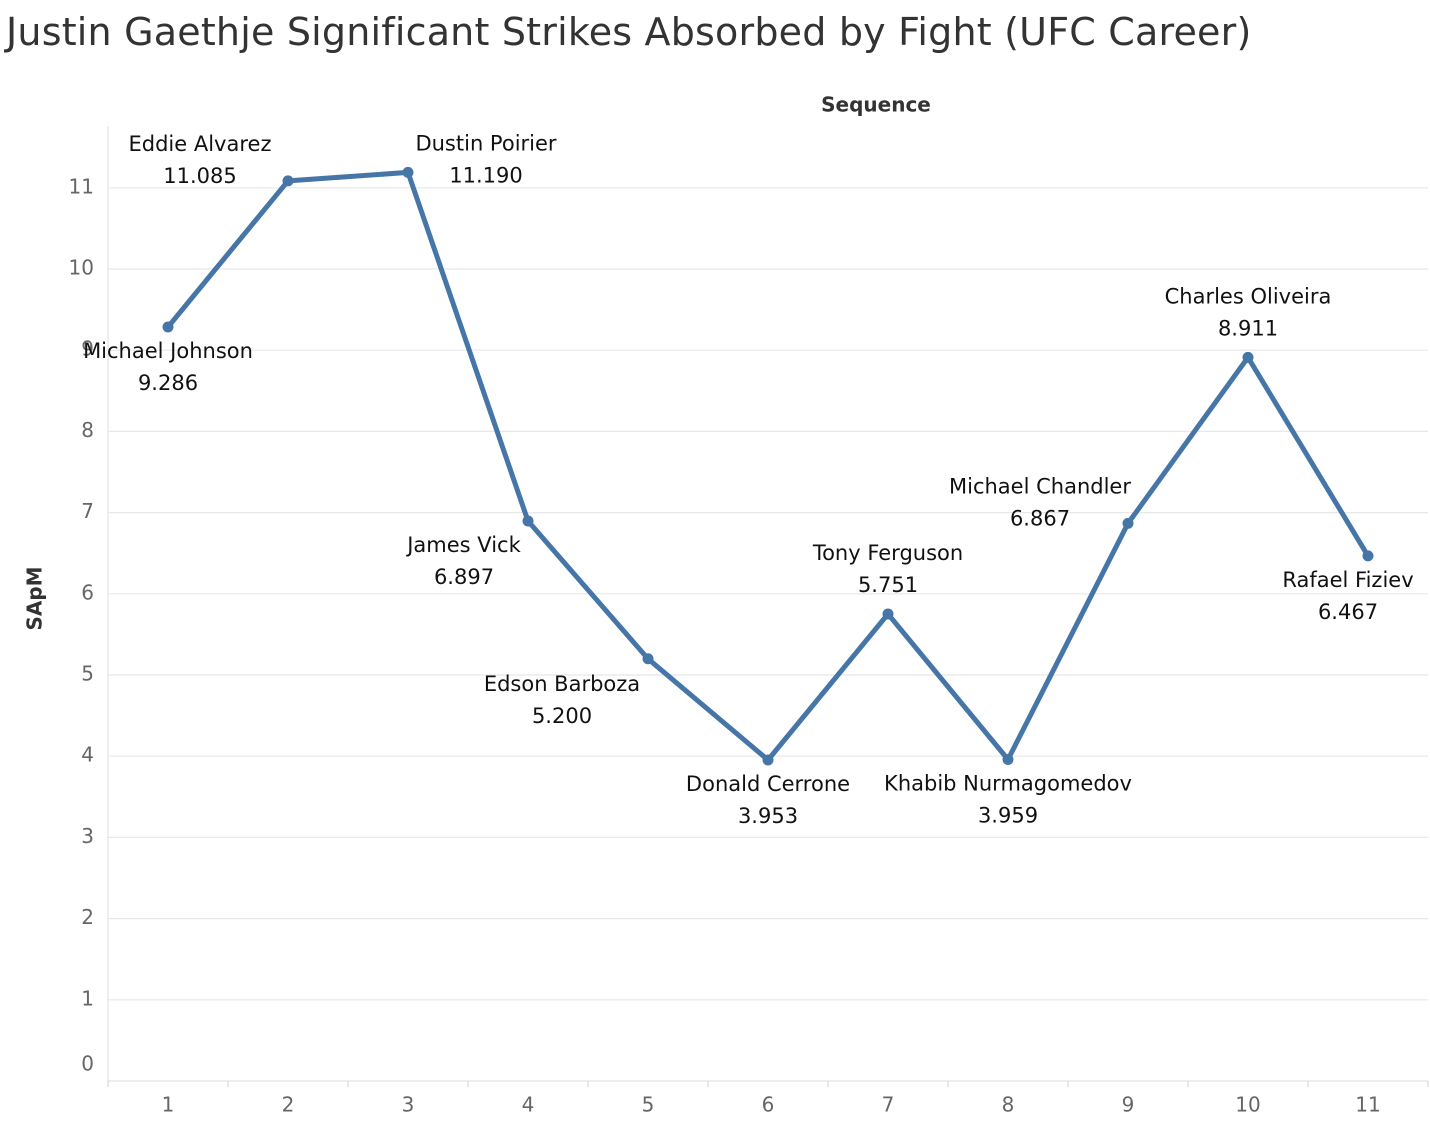 This screenshot has width=1430, height=1128. Describe the element at coordinates (87, 349) in the screenshot. I see `y-tick-label: 9` at that location.